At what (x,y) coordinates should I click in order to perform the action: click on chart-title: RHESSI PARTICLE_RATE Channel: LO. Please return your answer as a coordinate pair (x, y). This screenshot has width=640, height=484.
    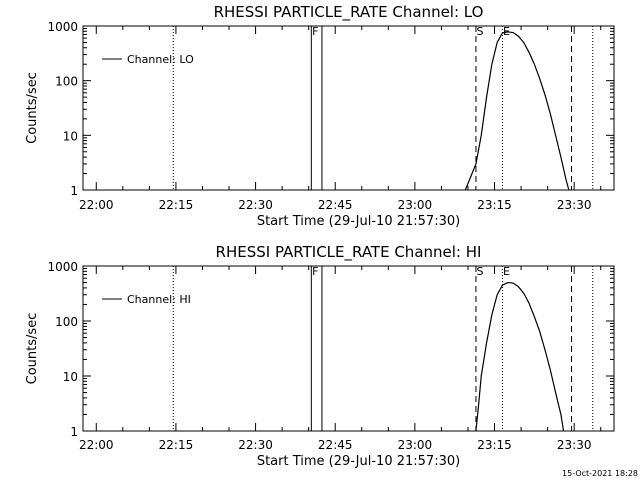
    Looking at the image, I should click on (349, 12).